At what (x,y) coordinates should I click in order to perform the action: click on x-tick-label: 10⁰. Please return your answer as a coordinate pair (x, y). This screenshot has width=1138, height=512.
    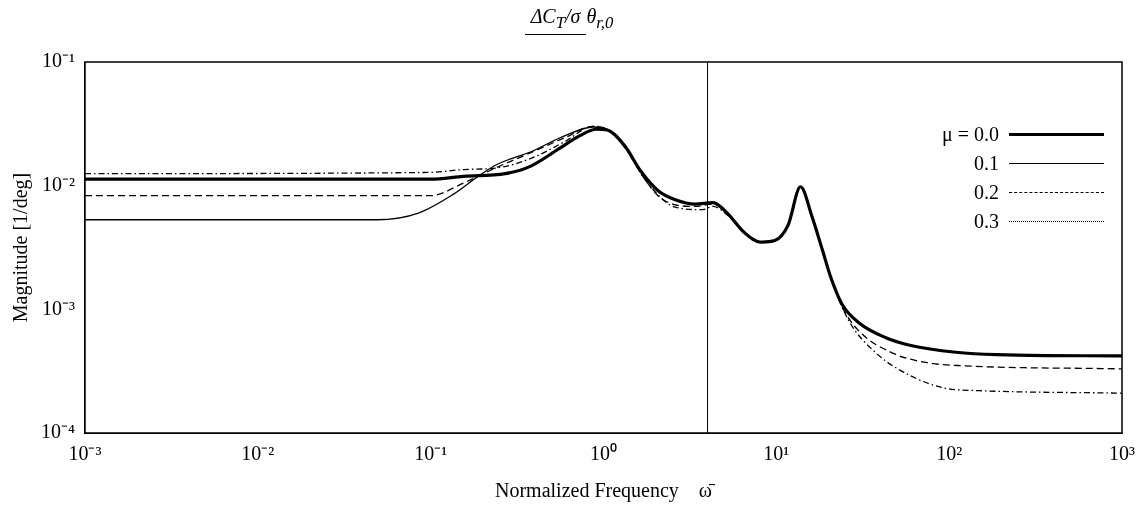
    Looking at the image, I should click on (603, 453).